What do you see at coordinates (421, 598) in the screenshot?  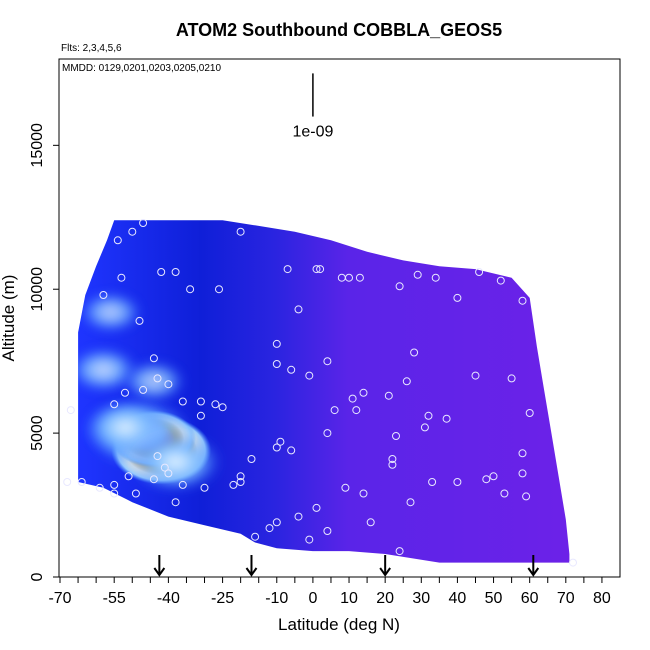 I see `x-tick-label: 30` at bounding box center [421, 598].